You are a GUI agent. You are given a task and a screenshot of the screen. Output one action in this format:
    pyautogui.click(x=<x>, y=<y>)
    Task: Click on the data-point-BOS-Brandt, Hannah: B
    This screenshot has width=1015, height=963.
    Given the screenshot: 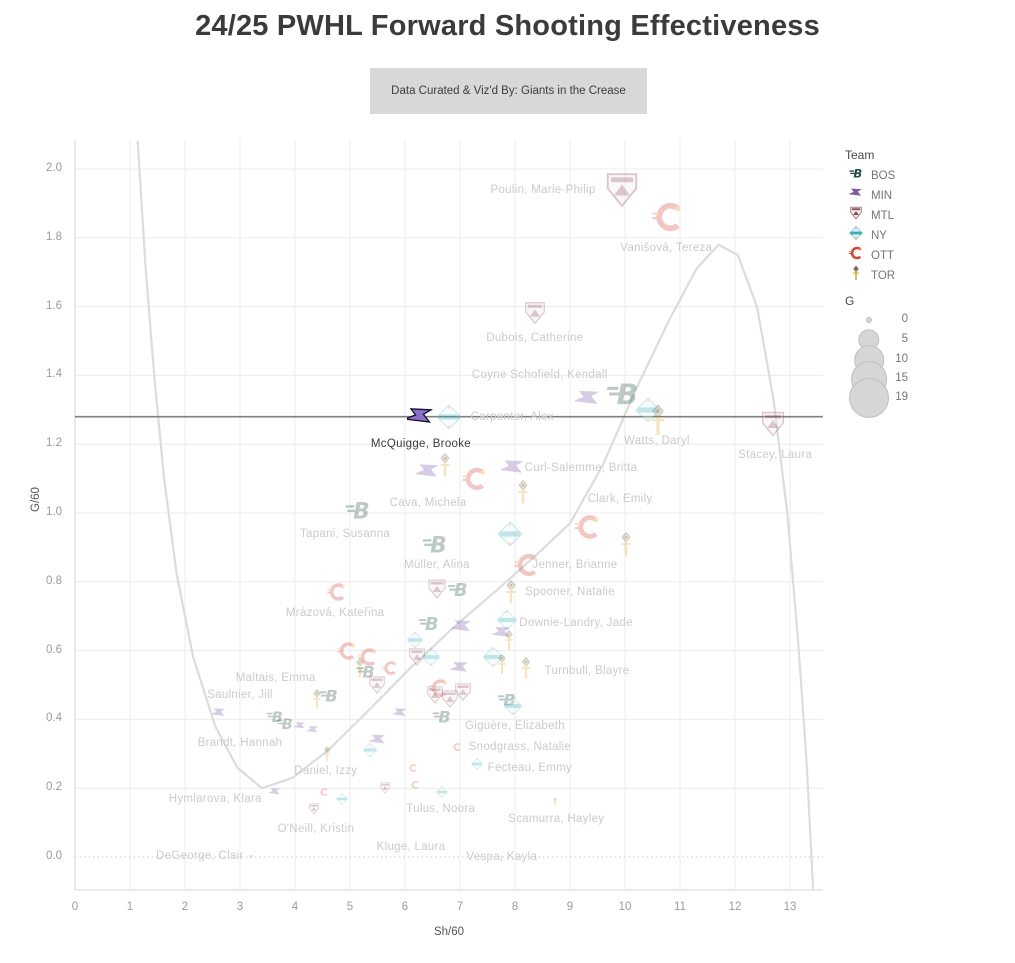 What is the action you would take?
    pyautogui.click(x=284, y=723)
    